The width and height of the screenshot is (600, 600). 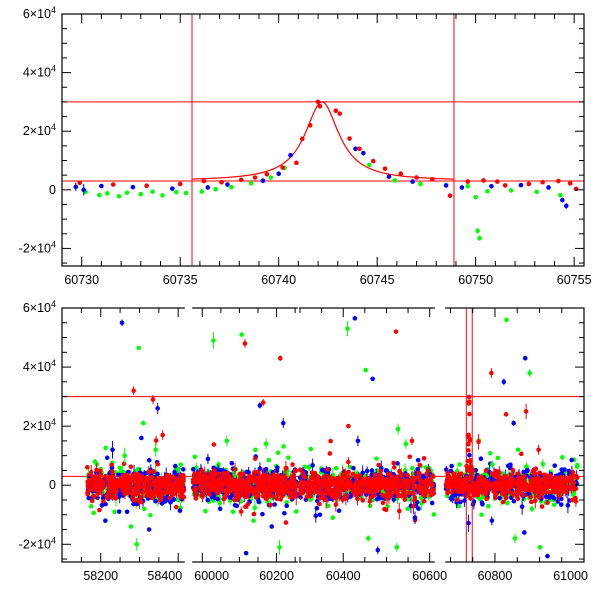 What do you see at coordinates (37, 247) in the screenshot?
I see `top-ytick-label: -2×10⁴` at bounding box center [37, 247].